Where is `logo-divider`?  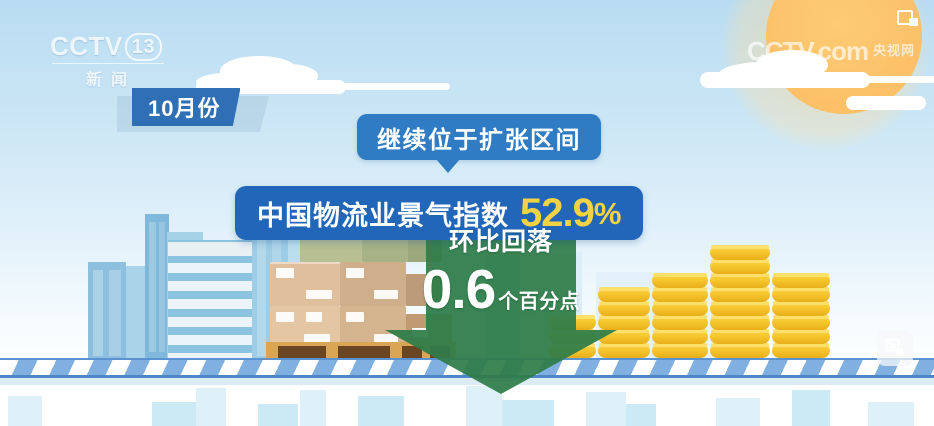
logo-divider is located at coordinates (108, 63).